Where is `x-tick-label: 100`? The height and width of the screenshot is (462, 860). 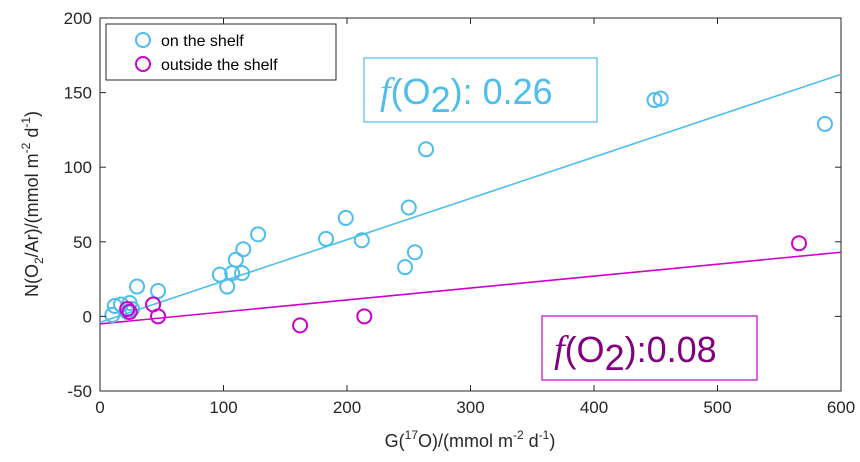
x-tick-label: 100 is located at coordinates (223, 407).